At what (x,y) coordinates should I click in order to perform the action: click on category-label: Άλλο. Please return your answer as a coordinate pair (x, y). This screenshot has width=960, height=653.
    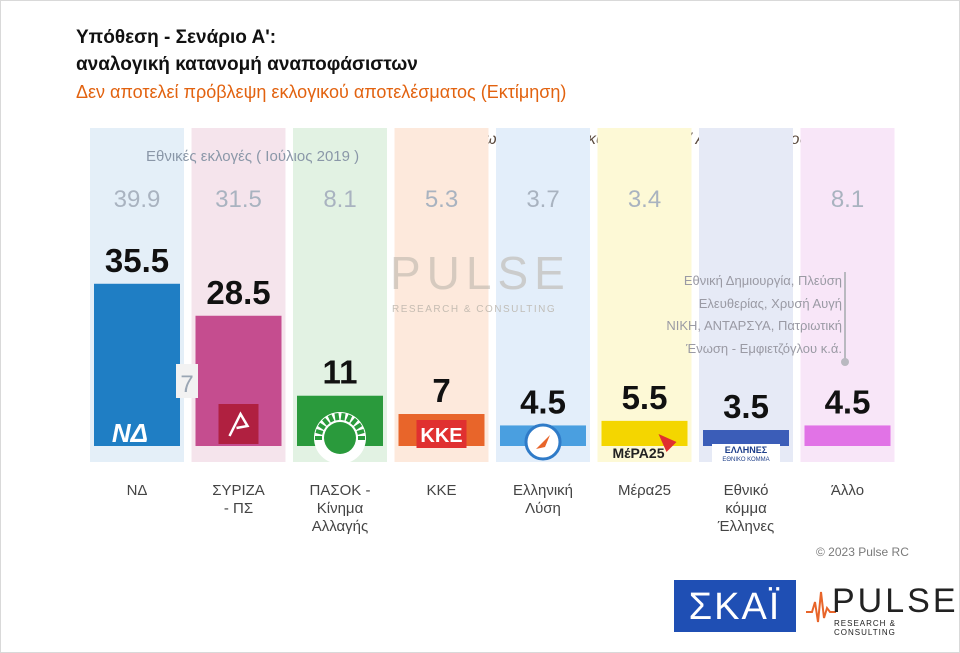
    Looking at the image, I should click on (847, 490).